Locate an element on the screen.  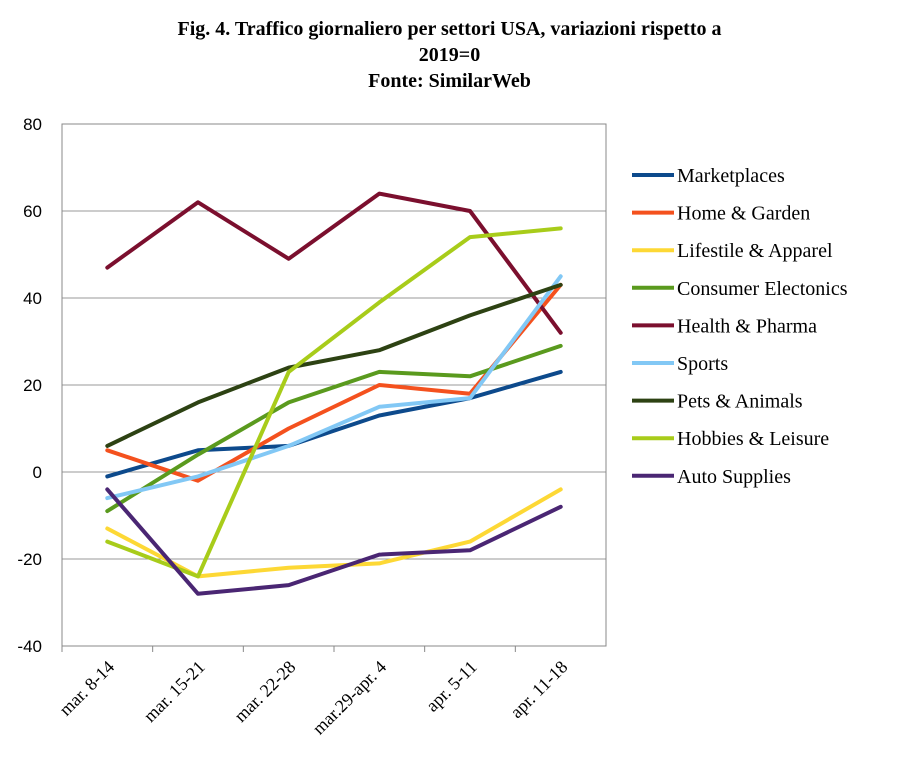
x-tick-label: mar. 8-14 is located at coordinates (86, 688).